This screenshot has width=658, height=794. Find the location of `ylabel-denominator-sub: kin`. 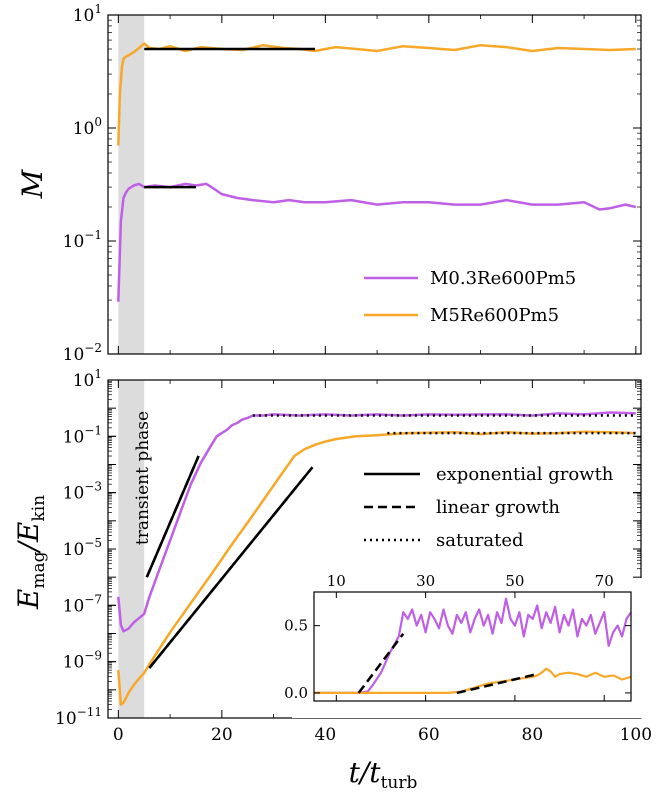

ylabel-denominator-sub: kin is located at coordinates (39, 508).